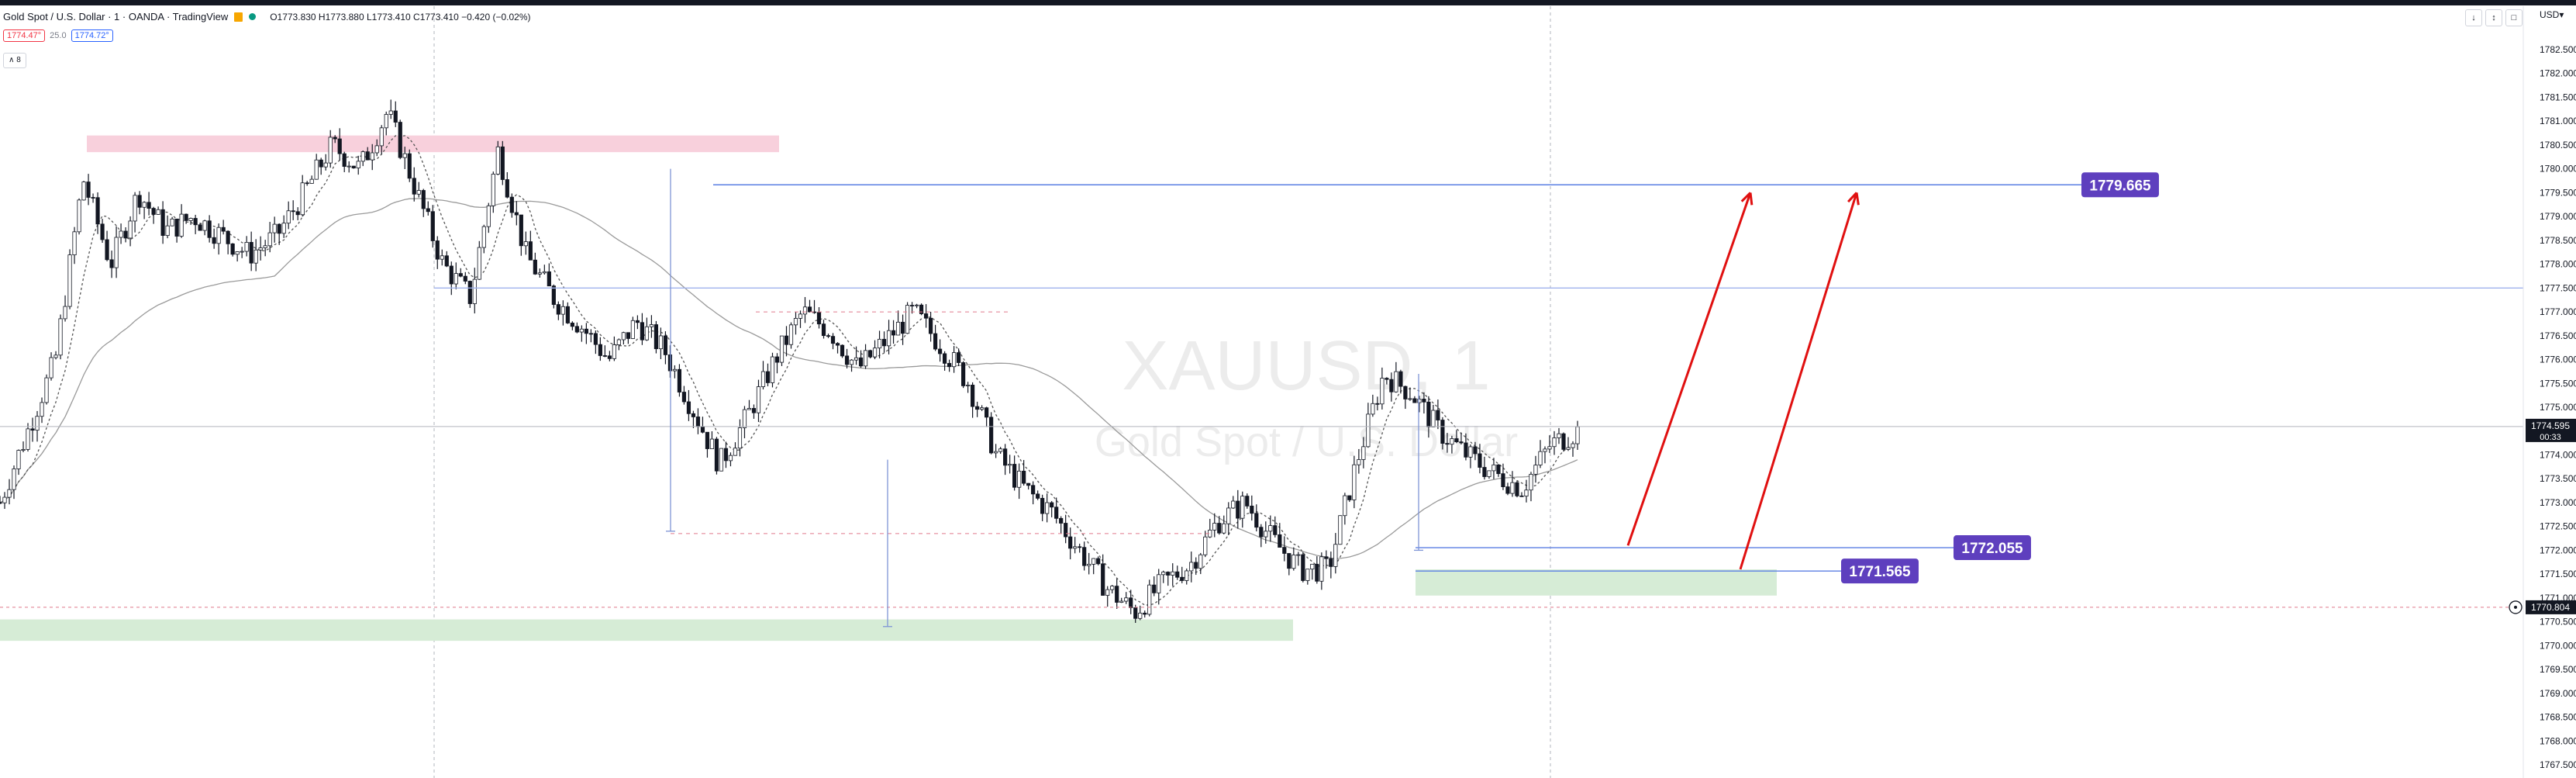  What do you see at coordinates (2558, 407) in the screenshot?
I see `y-tick-label: 1775.000` at bounding box center [2558, 407].